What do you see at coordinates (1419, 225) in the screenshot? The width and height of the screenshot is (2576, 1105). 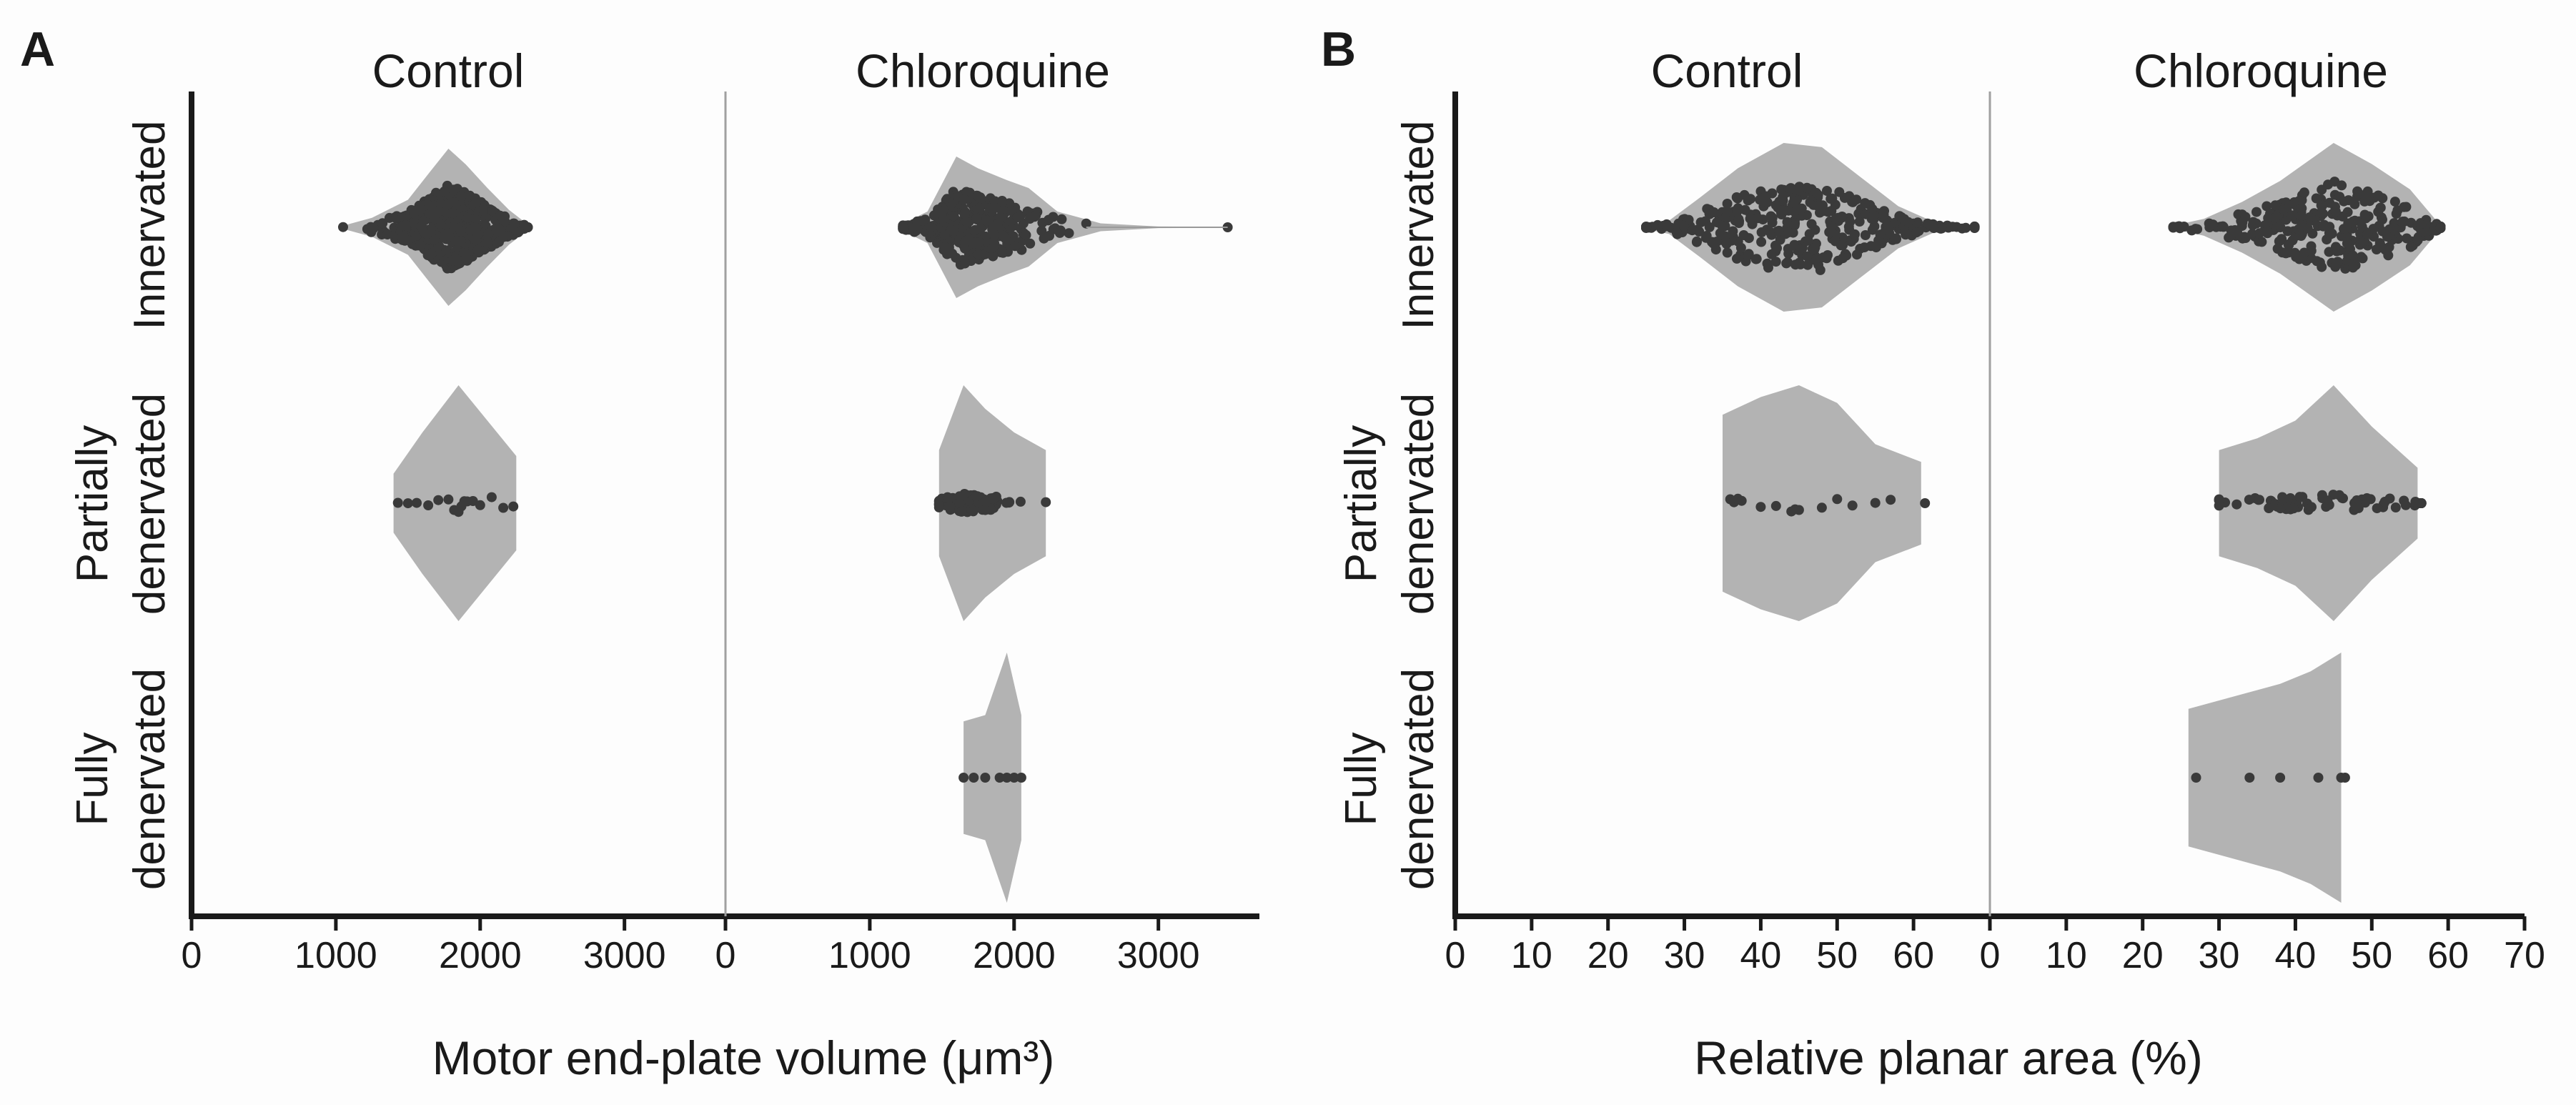 I see `panel-b-row-label-innervated: Innervated` at bounding box center [1419, 225].